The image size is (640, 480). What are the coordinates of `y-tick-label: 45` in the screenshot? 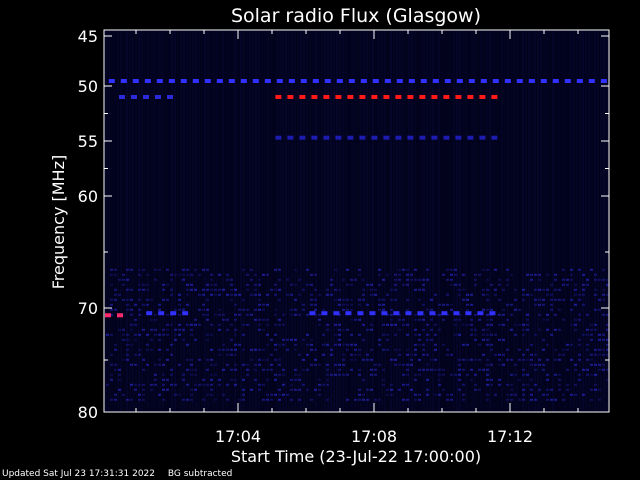 It's located at (88, 36).